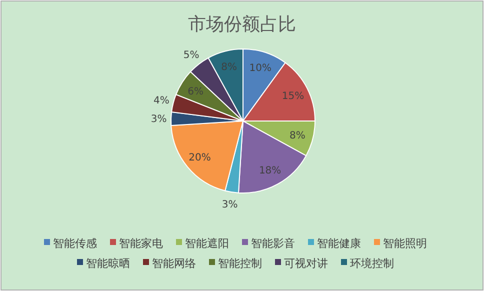 The width and height of the screenshot is (484, 291). What do you see at coordinates (161, 101) in the screenshot?
I see `data-label: 4%` at bounding box center [161, 101].